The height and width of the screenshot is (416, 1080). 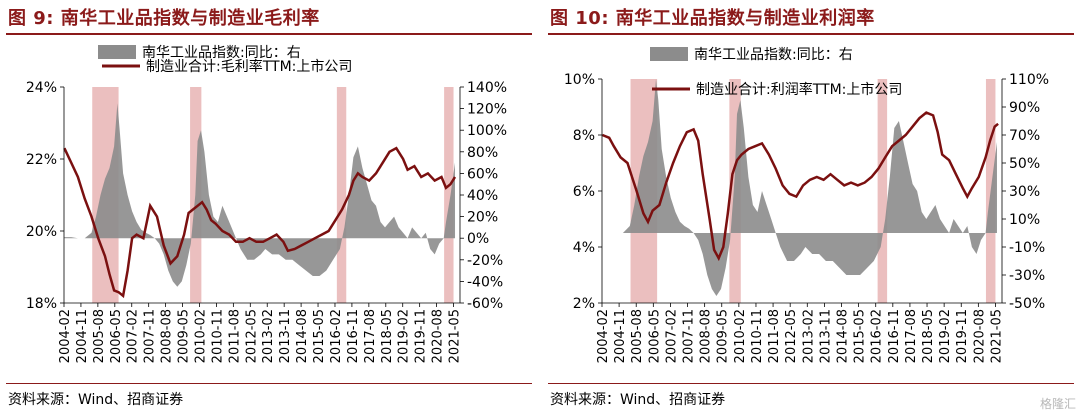 I want to click on x-tick-label: 2014-08, so click(x=302, y=336).